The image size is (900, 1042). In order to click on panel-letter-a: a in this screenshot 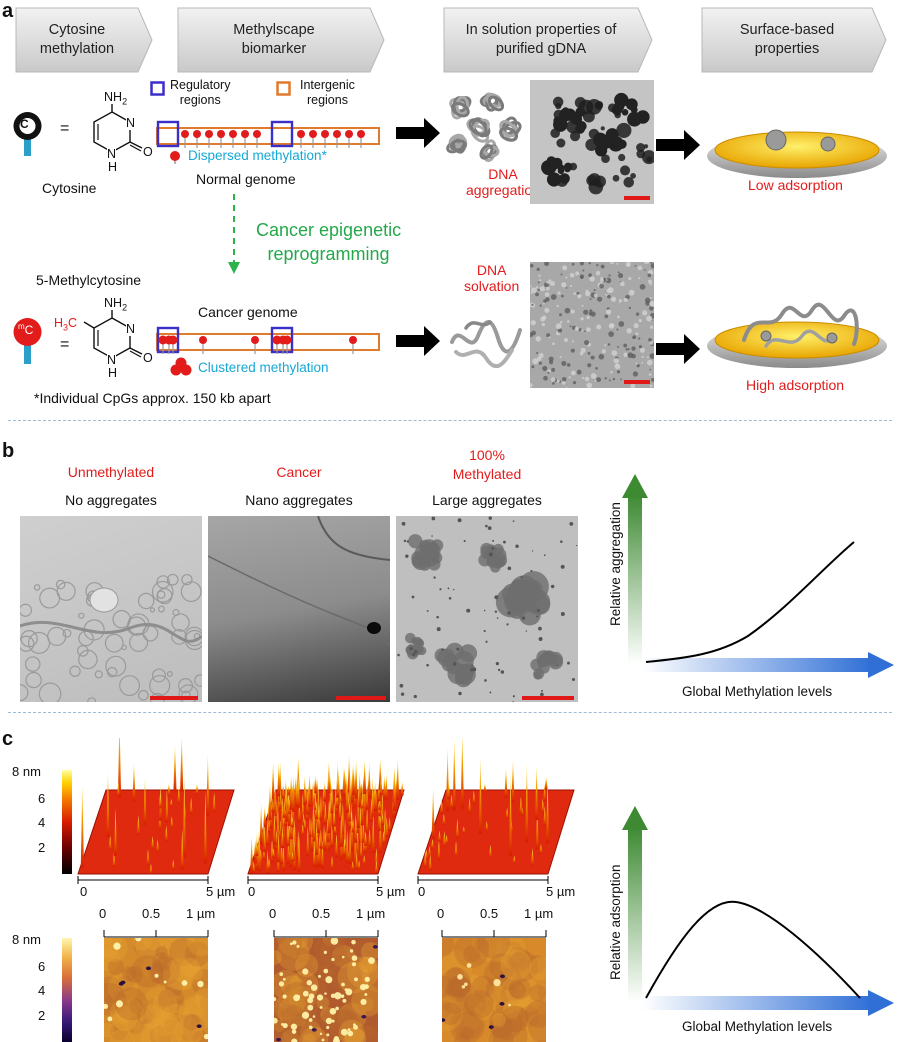, I will do `click(8, 11)`.